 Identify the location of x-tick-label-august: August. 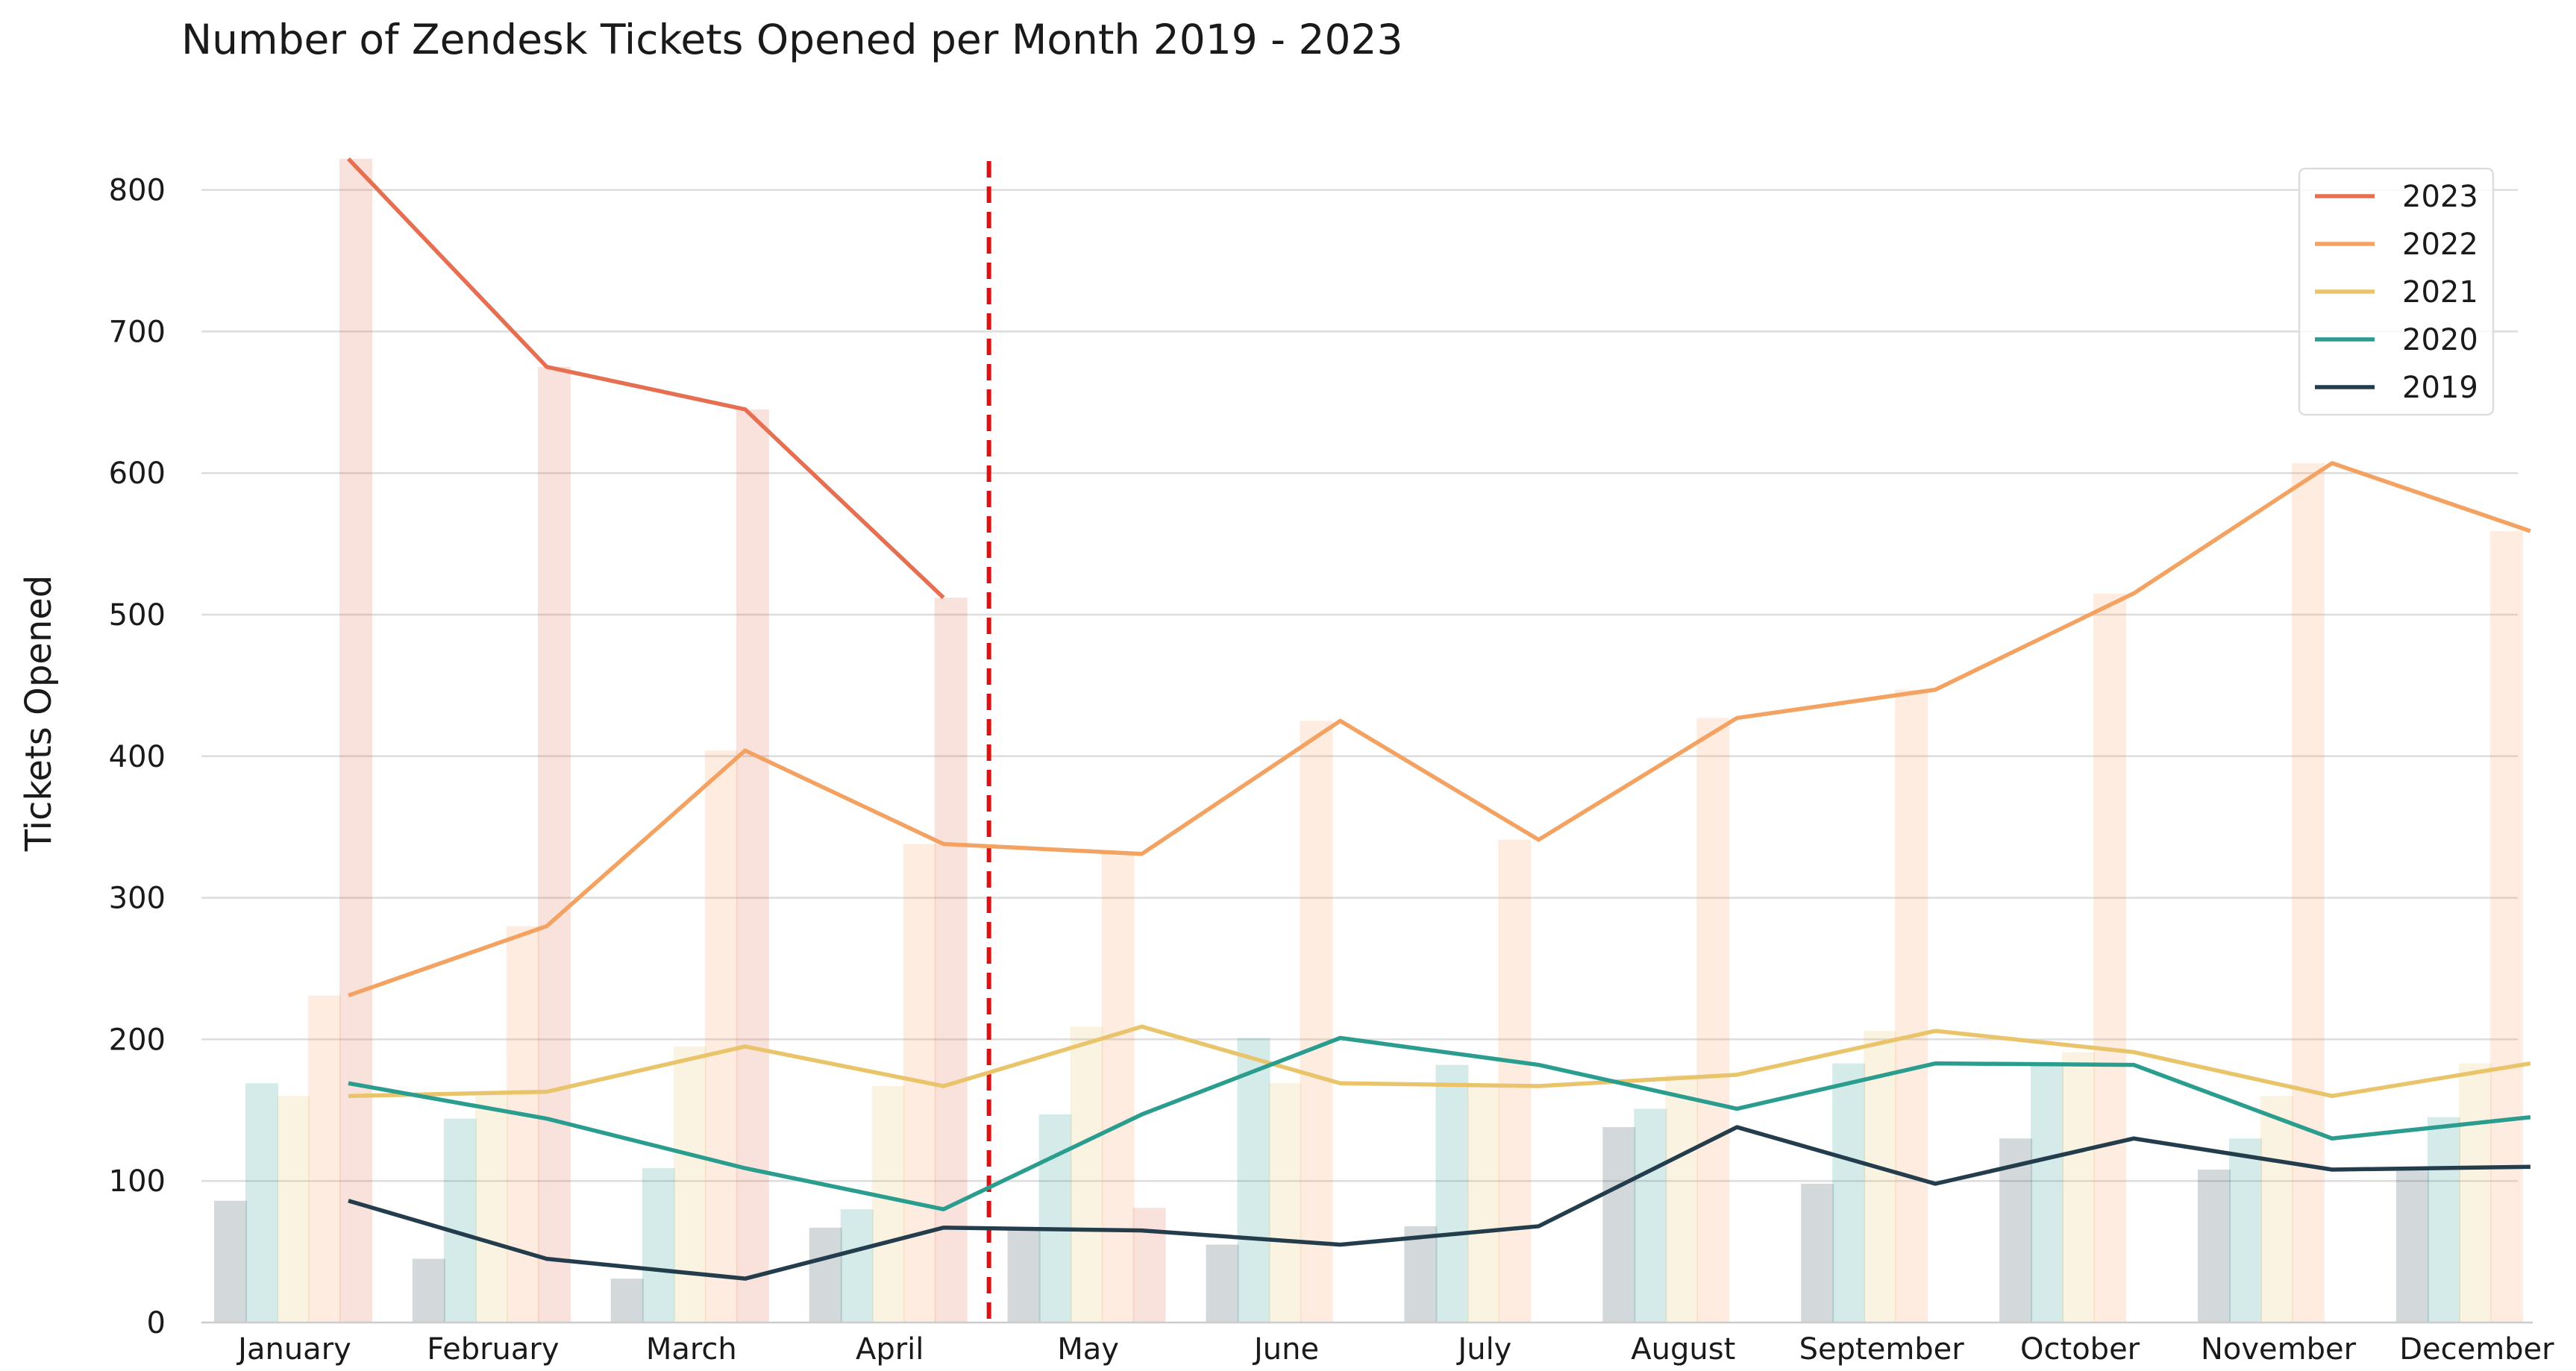
(1683, 1349).